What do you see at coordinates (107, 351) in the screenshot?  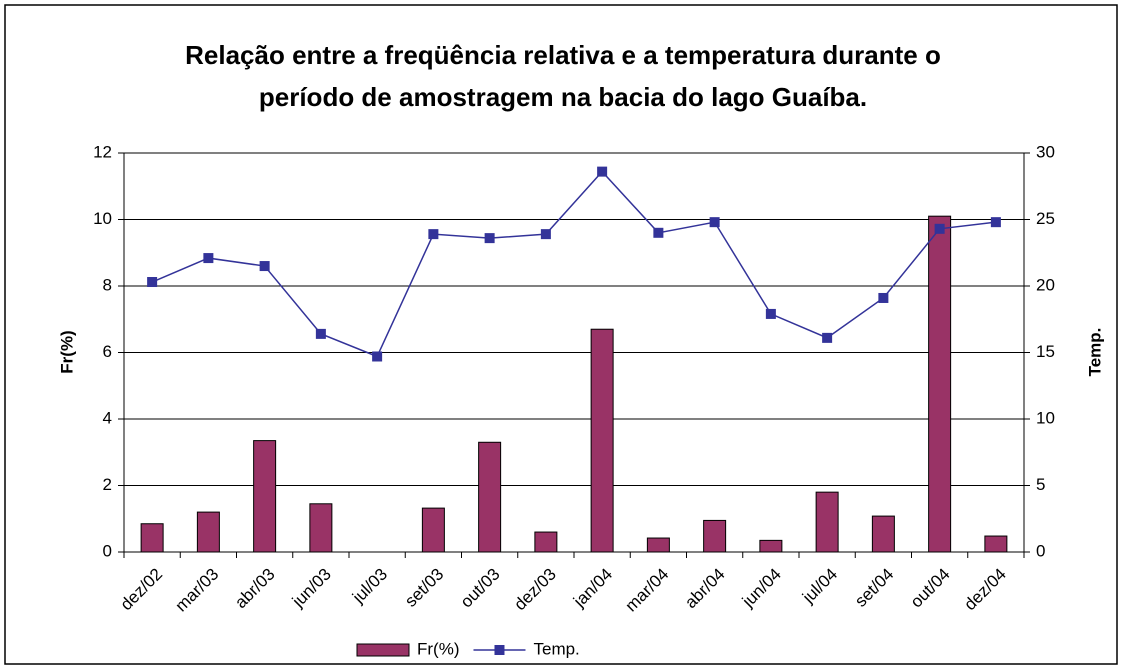 I see `y-tick-label: 6` at bounding box center [107, 351].